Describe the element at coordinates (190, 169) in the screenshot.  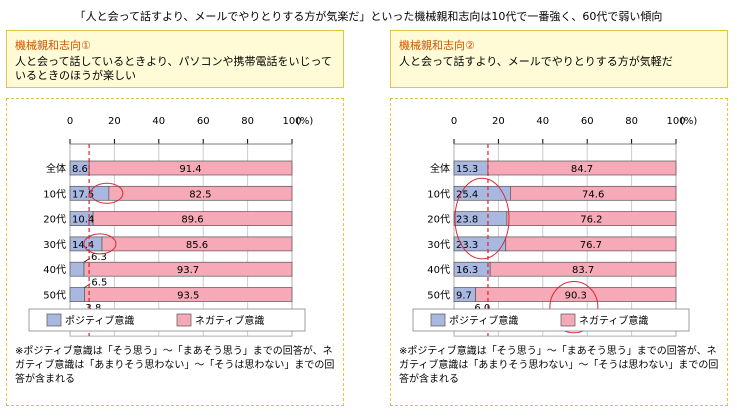
I see `data-label: 91.4` at that location.